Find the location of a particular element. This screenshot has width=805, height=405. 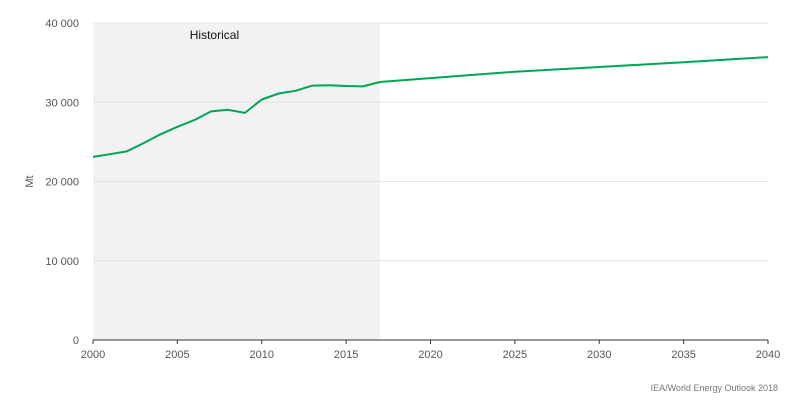

x-tick-label: 2035 is located at coordinates (683, 355).